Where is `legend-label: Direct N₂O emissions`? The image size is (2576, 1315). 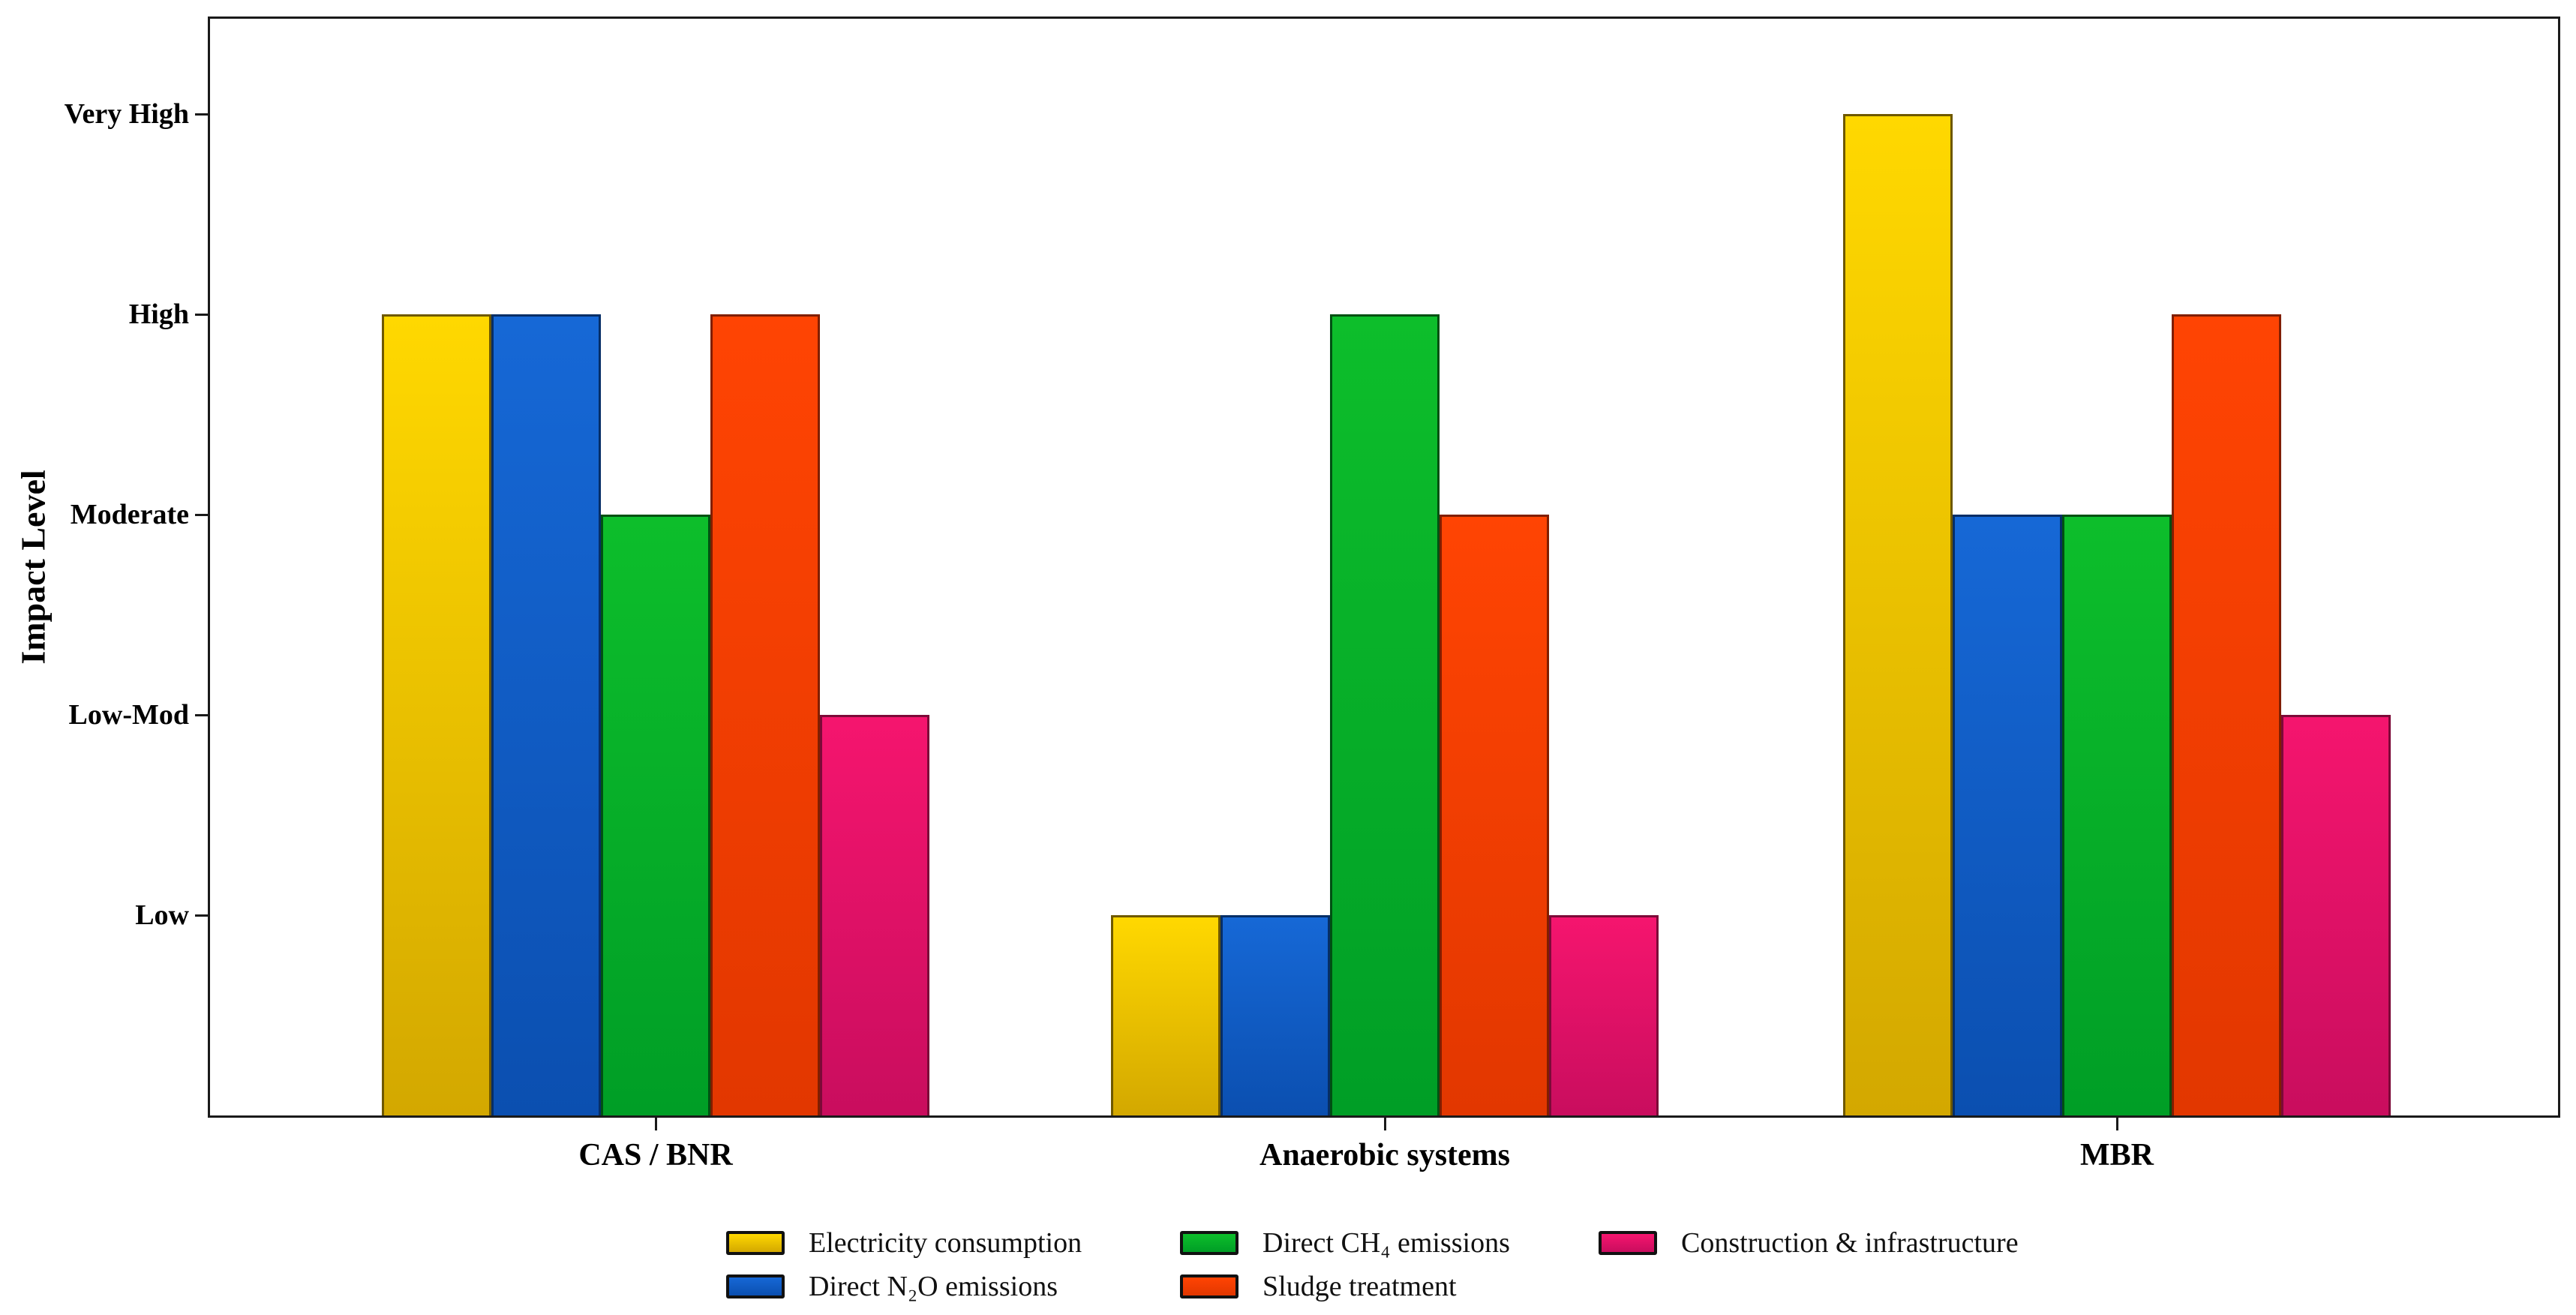
legend-label: Direct N₂O emissions is located at coordinates (933, 1286).